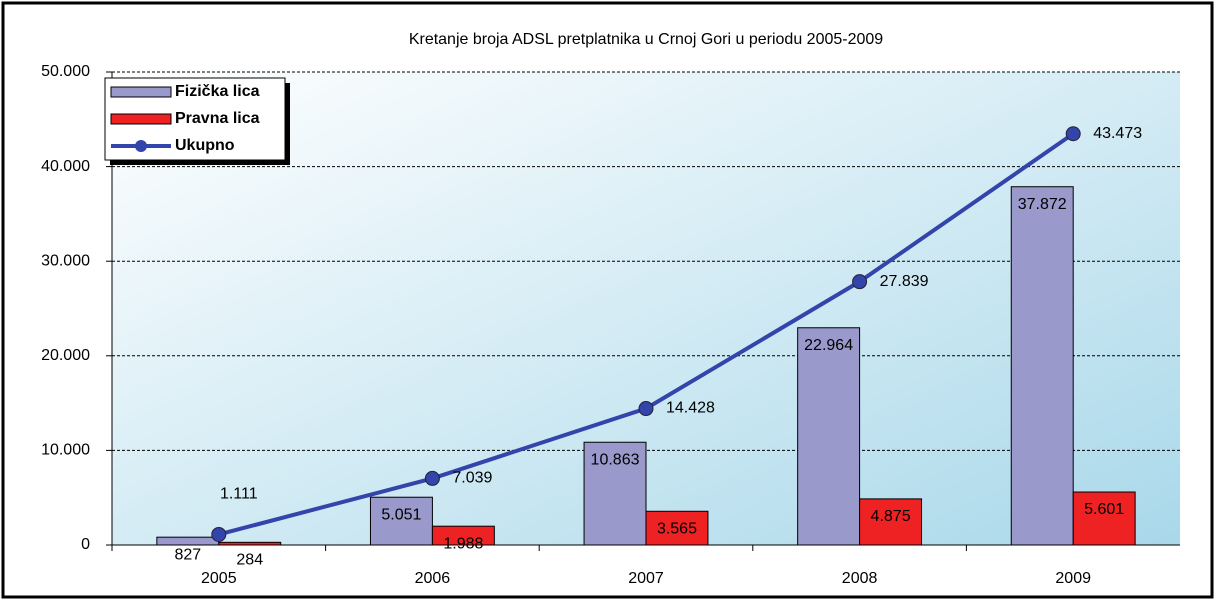 This screenshot has height=605, width=1215. I want to click on y-tick-label: 20.000, so click(65, 355).